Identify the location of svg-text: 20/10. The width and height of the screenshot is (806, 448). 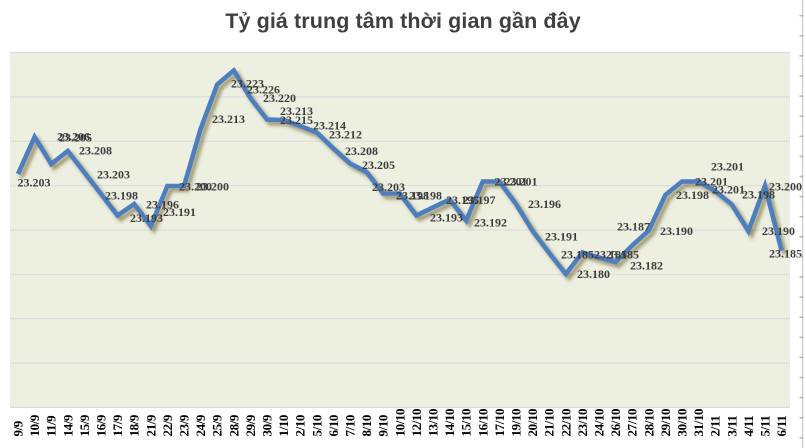
(532, 423).